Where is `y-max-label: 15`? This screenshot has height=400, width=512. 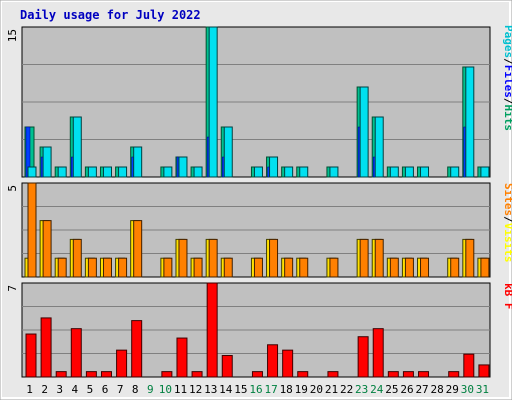
y-max-label: 15 is located at coordinates (12, 35).